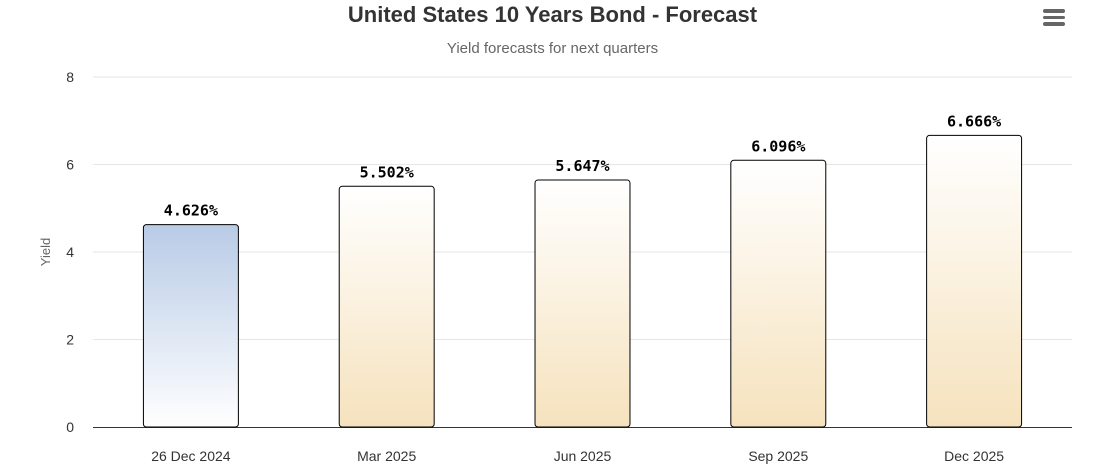  Describe the element at coordinates (70, 427) in the screenshot. I see `y-tick-label: 0` at that location.